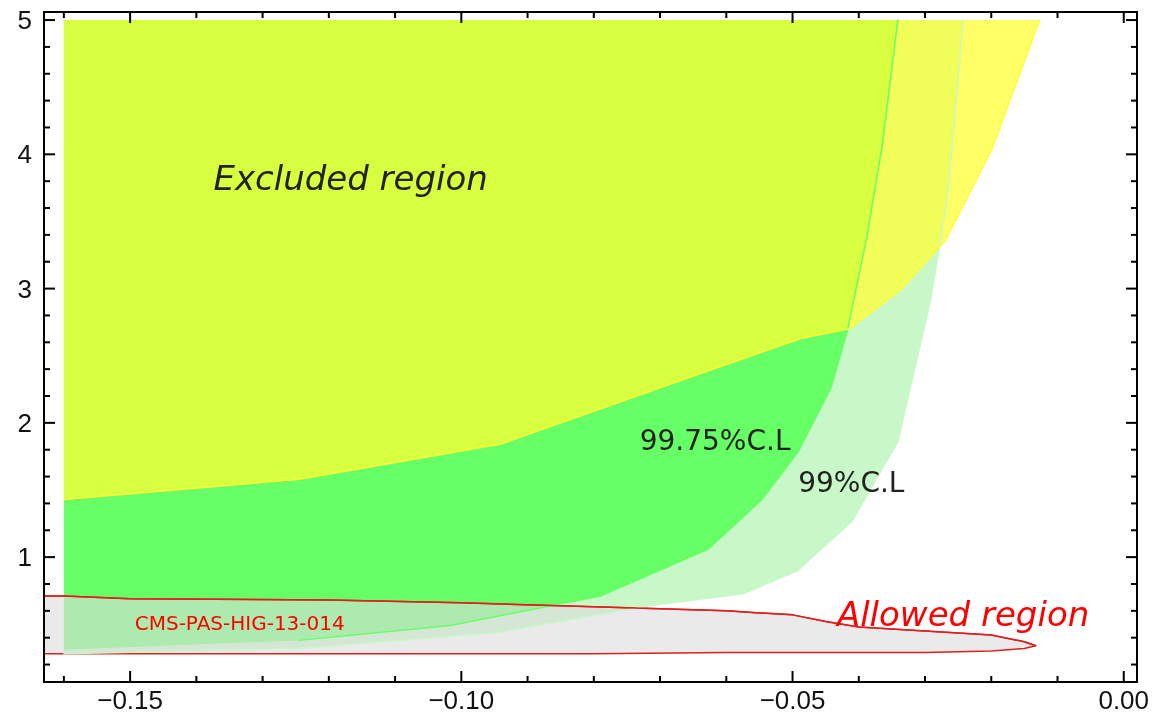 The image size is (1156, 712). I want to click on annotation: Excluded region, so click(350, 177).